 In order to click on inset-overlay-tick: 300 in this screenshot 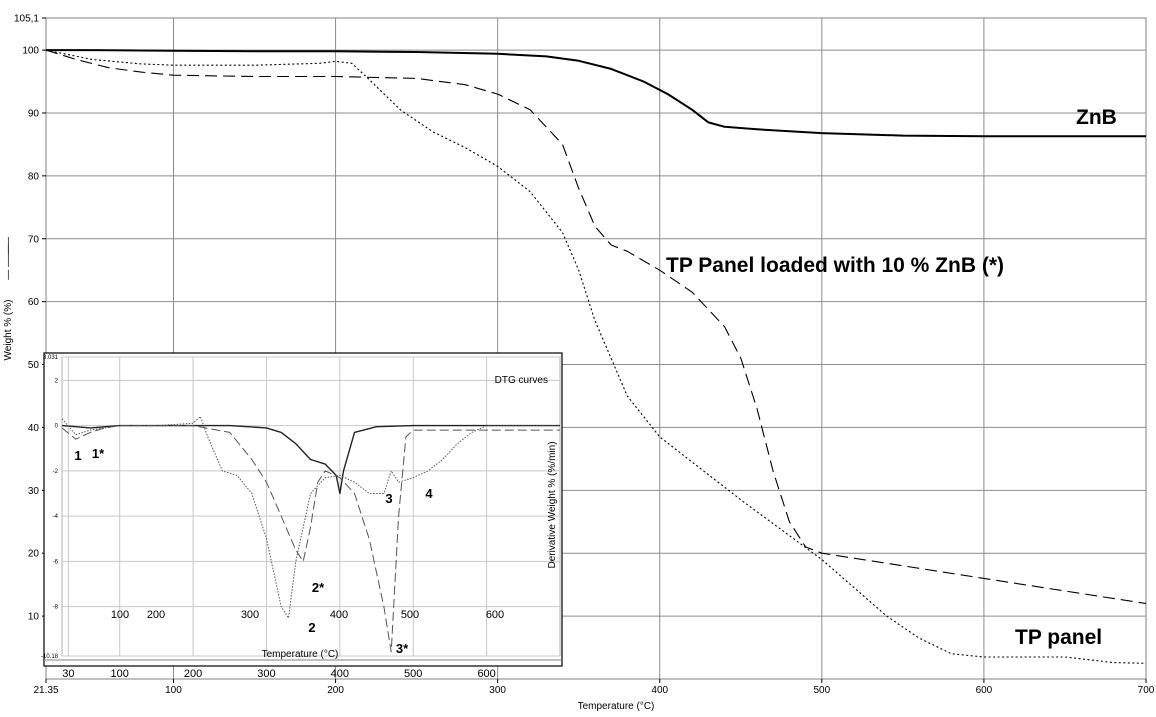, I will do `click(250, 615)`.